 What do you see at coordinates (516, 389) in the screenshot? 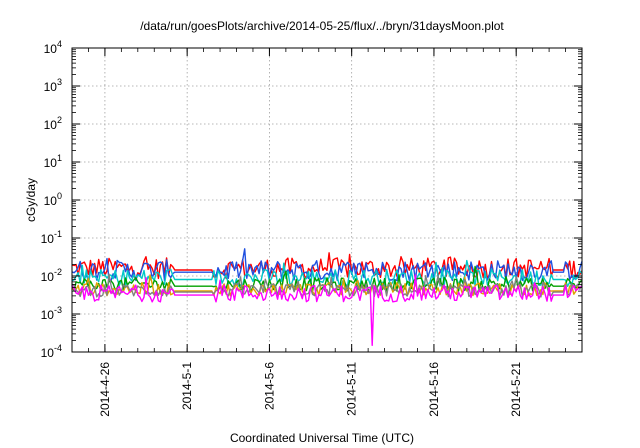
I see `x-tick-label: 2014-5-21` at bounding box center [516, 389].